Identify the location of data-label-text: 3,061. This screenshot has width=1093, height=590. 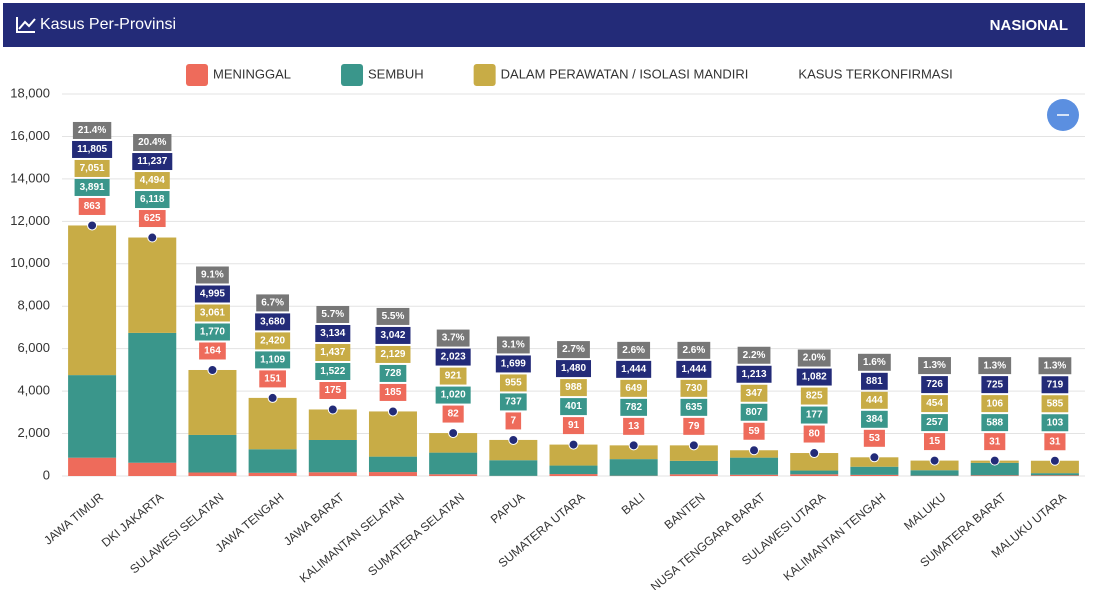
(212, 313).